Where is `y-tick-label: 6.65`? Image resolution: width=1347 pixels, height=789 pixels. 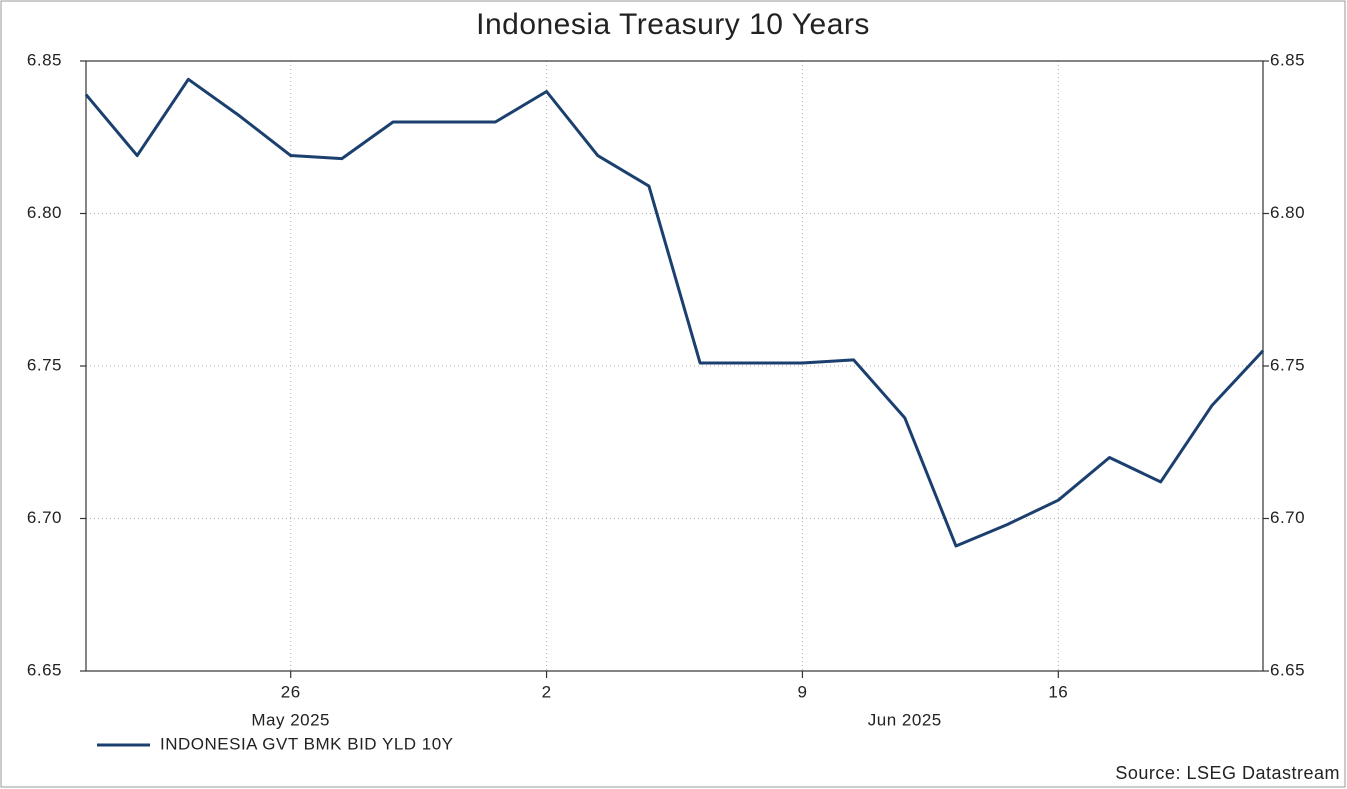 y-tick-label: 6.65 is located at coordinates (44, 669).